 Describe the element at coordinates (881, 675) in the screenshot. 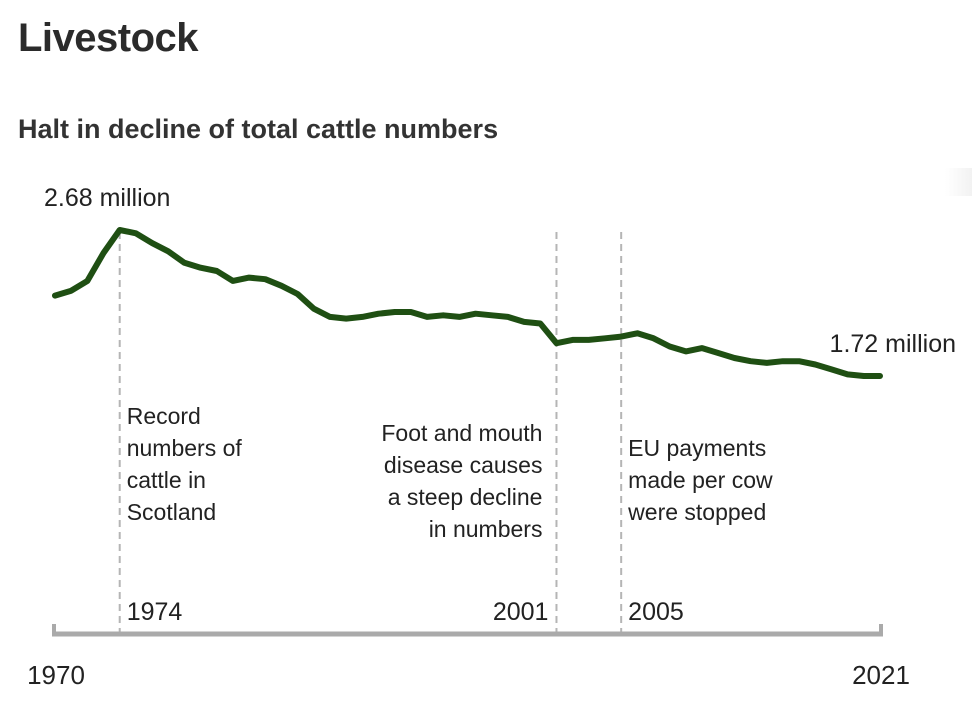

I see `x-tick-label-end: 2021` at that location.